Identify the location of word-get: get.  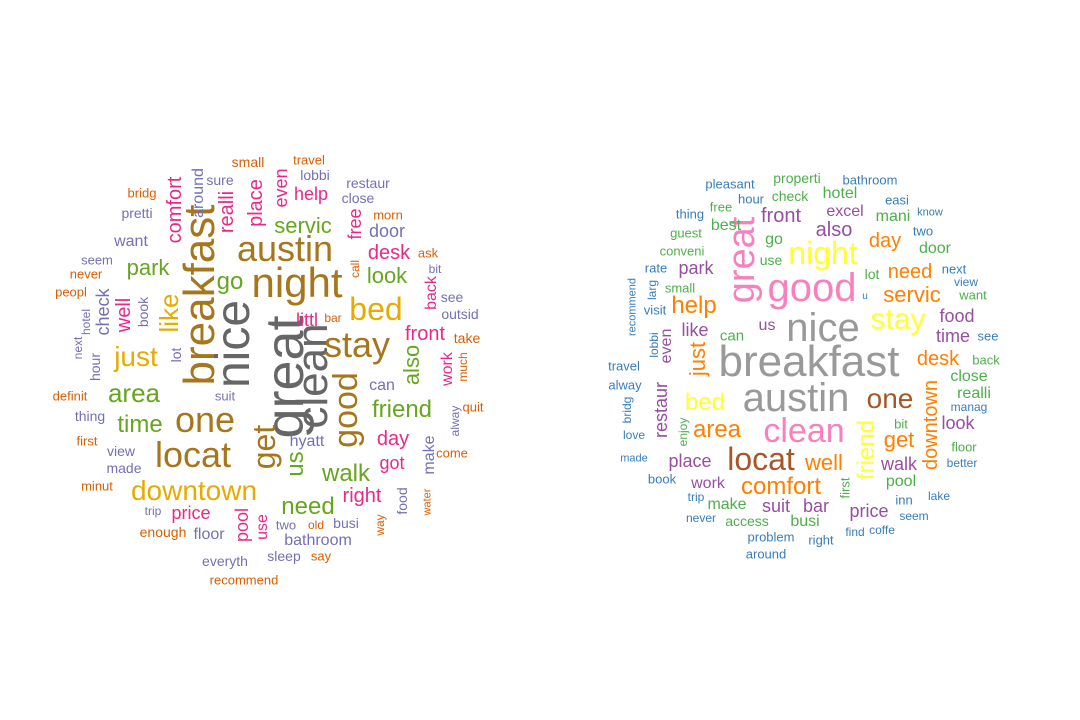
(899, 439).